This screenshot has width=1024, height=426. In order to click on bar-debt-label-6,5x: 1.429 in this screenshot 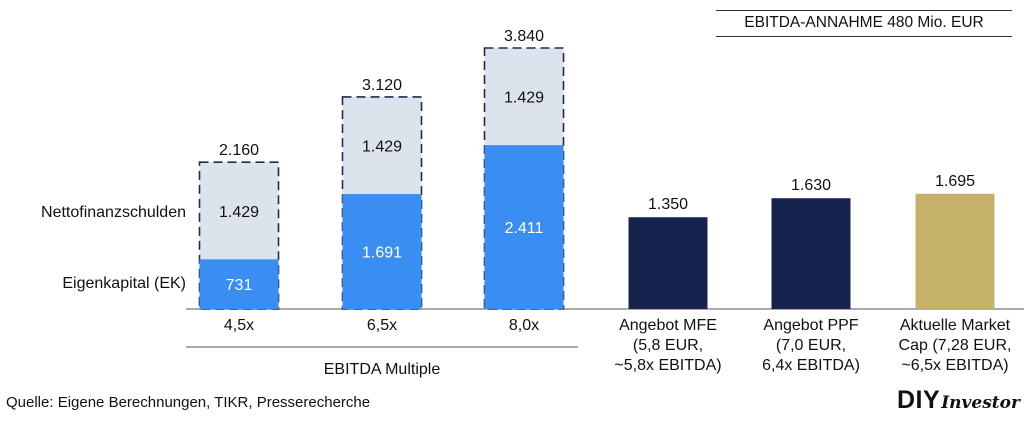, I will do `click(382, 147)`.